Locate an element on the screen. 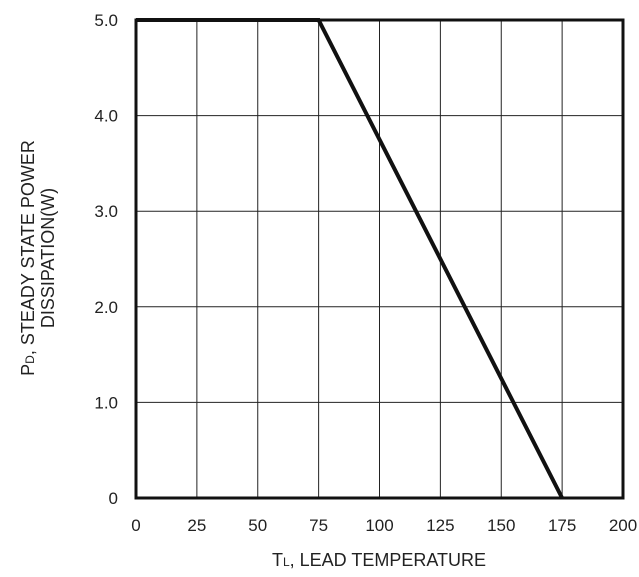 This screenshot has width=639, height=577. y-tick-labels: 0 1.0 2.0 3.0 4.0 5.0 is located at coordinates (106, 259).